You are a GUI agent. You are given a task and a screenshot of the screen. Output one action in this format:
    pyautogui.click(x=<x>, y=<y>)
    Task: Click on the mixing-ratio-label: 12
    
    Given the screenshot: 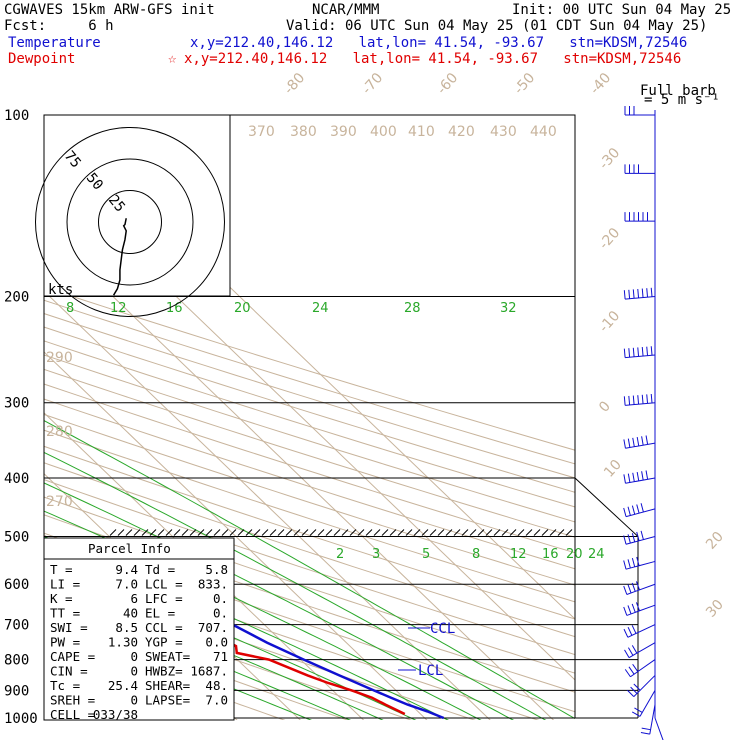 What is the action you would take?
    pyautogui.click(x=118, y=308)
    